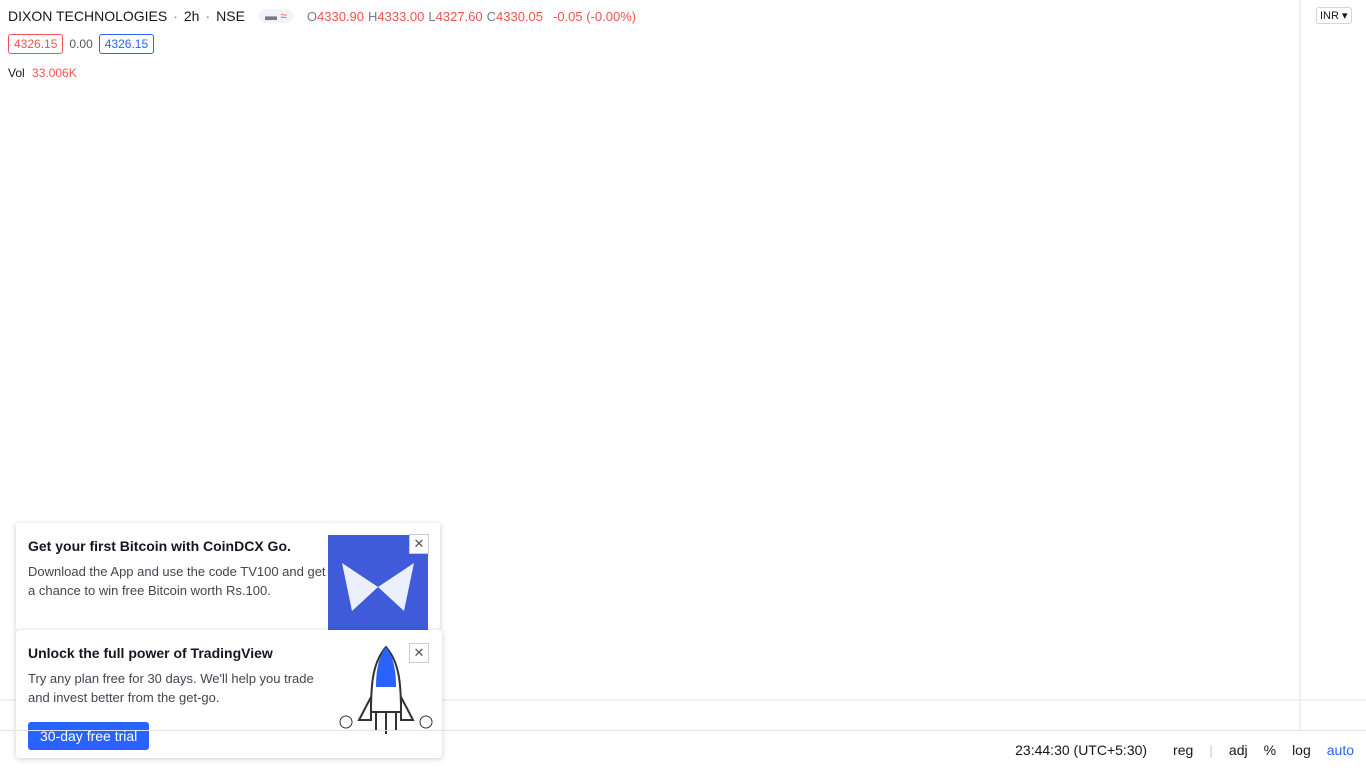 This screenshot has height=768, width=1366. What do you see at coordinates (16, 73) in the screenshot?
I see `volume-label: Vol` at bounding box center [16, 73].